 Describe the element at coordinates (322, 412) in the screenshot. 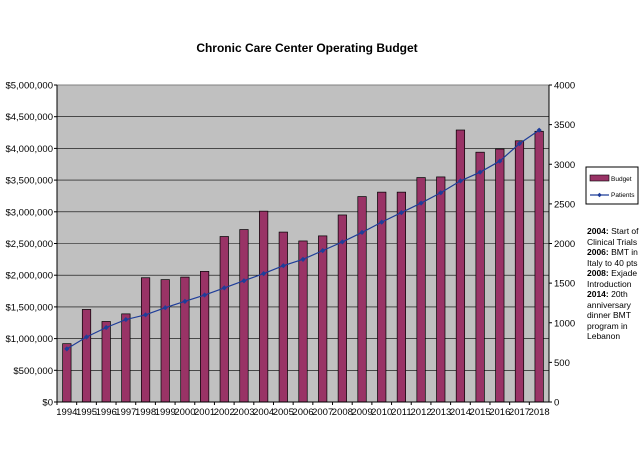

I see `x-tick-label: 2007` at that location.